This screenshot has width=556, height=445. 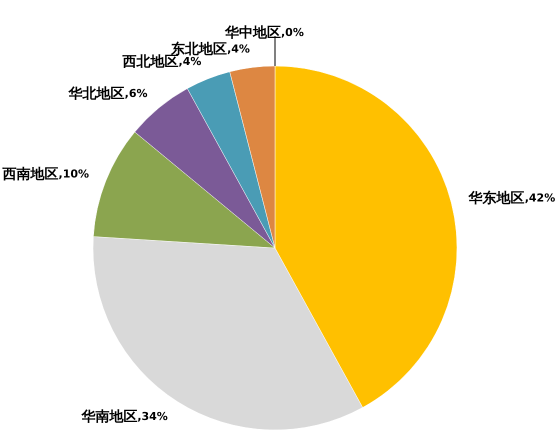 What do you see at coordinates (540, 197) in the screenshot?
I see `data-label: ,42%` at bounding box center [540, 197].